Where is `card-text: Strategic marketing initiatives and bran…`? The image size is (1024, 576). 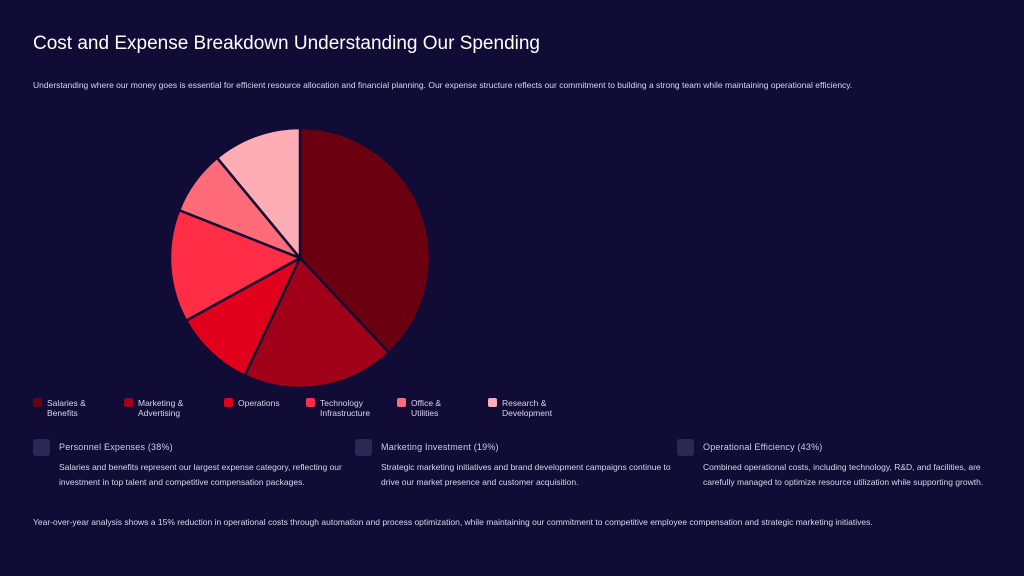
card-text: Strategic marketing initiatives and bran… is located at coordinates (526, 474).